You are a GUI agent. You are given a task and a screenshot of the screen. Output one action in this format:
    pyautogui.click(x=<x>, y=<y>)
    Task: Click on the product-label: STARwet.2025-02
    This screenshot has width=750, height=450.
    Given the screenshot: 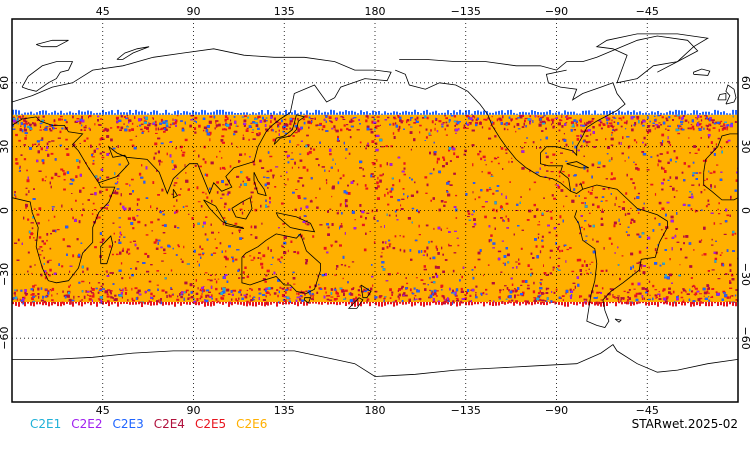 What is the action you would take?
    pyautogui.click(x=684, y=424)
    